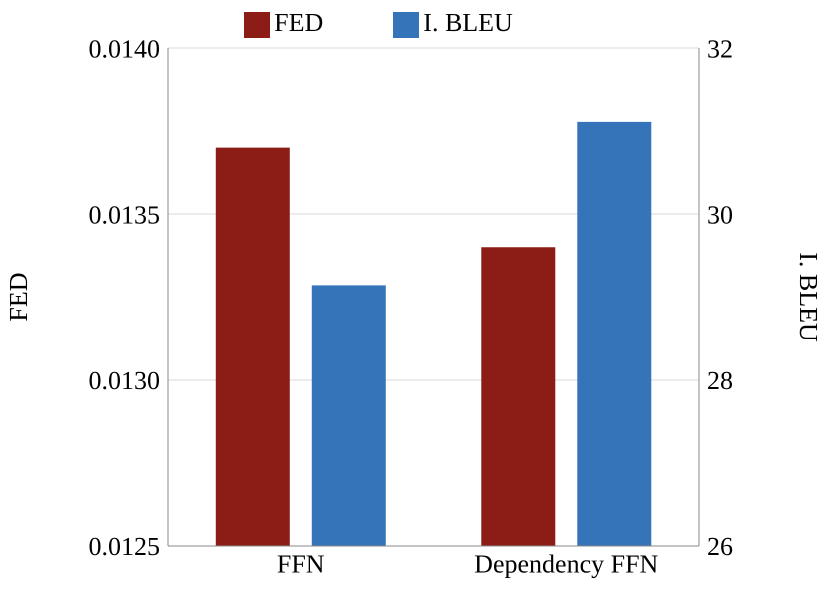 The height and width of the screenshot is (609, 827). Describe the element at coordinates (468, 22) in the screenshot. I see `legend-label: I. BLEU` at that location.